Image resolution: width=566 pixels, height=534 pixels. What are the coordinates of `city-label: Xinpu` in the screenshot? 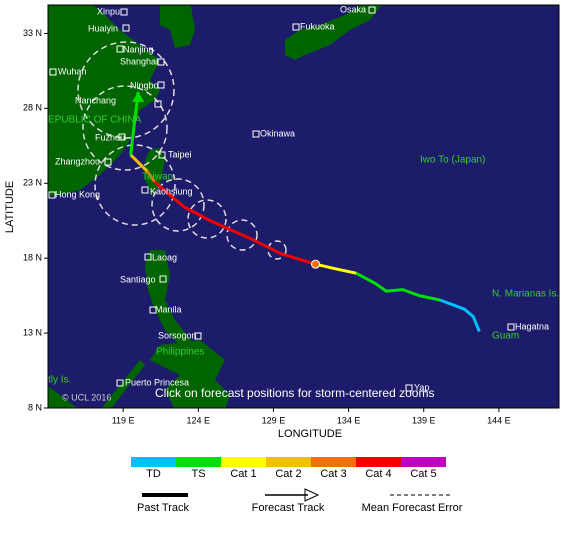 It's located at (108, 11).